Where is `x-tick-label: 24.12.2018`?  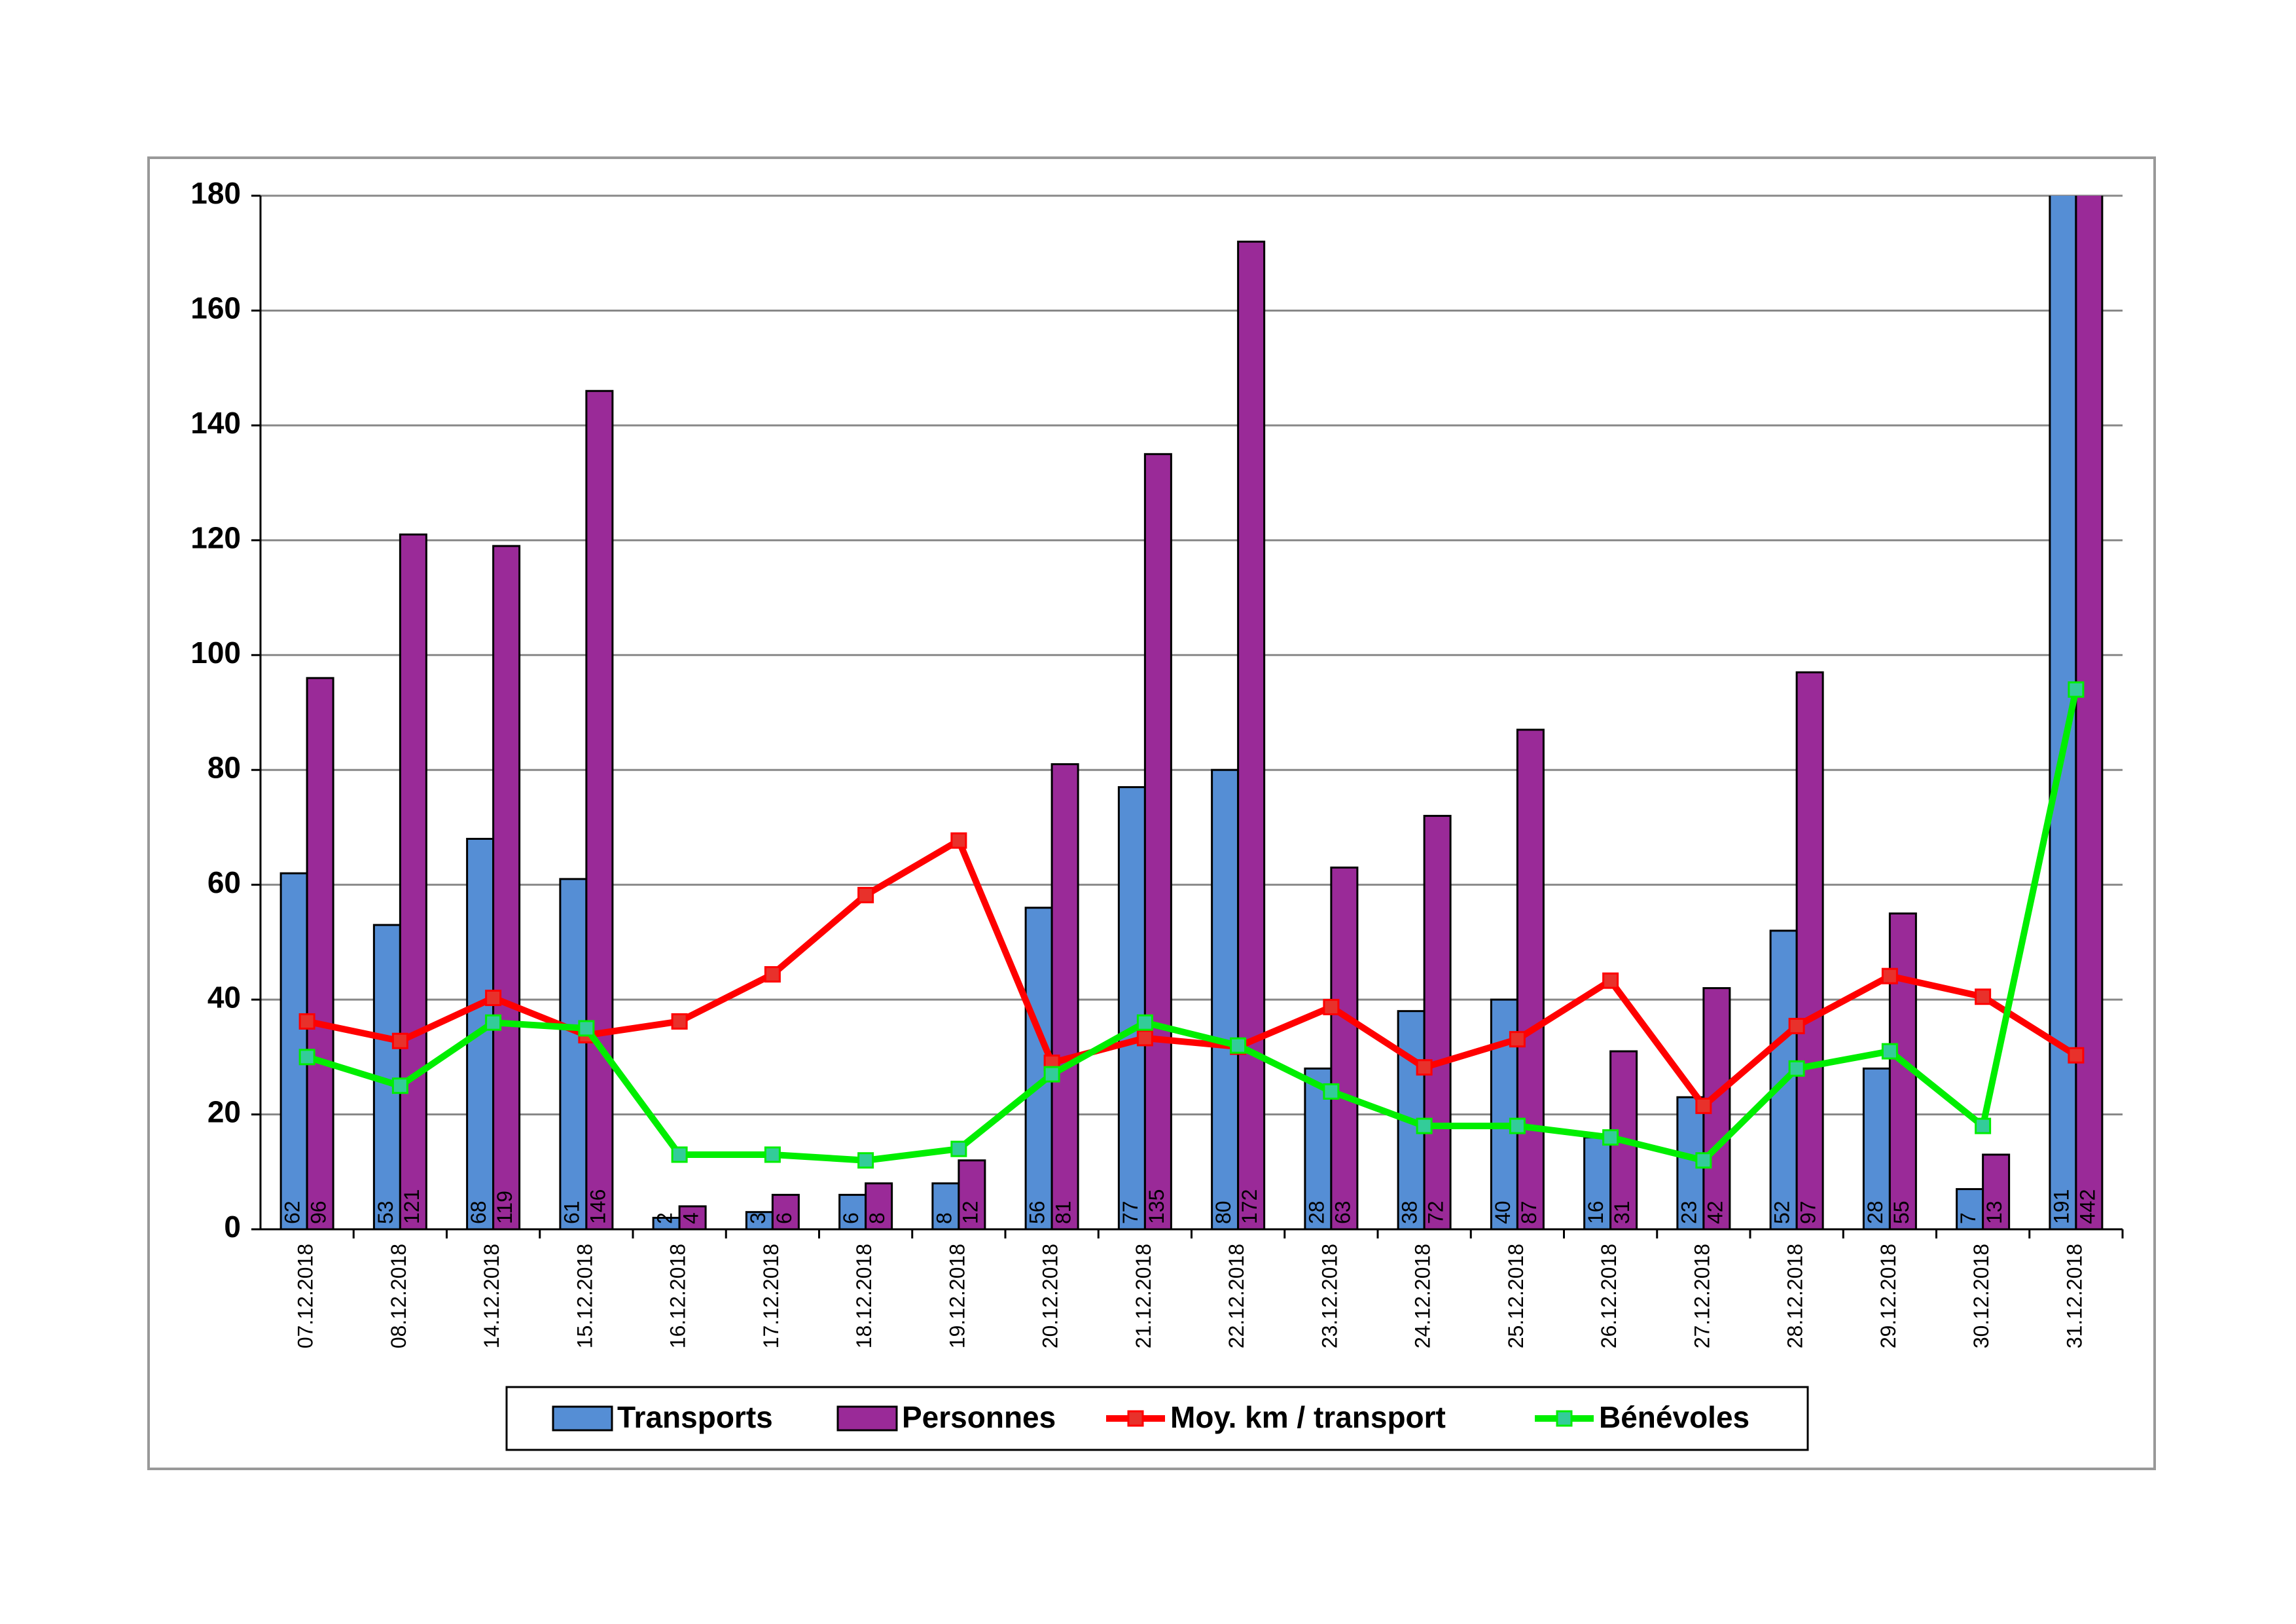 x-tick-label: 24.12.2018 is located at coordinates (1423, 1296).